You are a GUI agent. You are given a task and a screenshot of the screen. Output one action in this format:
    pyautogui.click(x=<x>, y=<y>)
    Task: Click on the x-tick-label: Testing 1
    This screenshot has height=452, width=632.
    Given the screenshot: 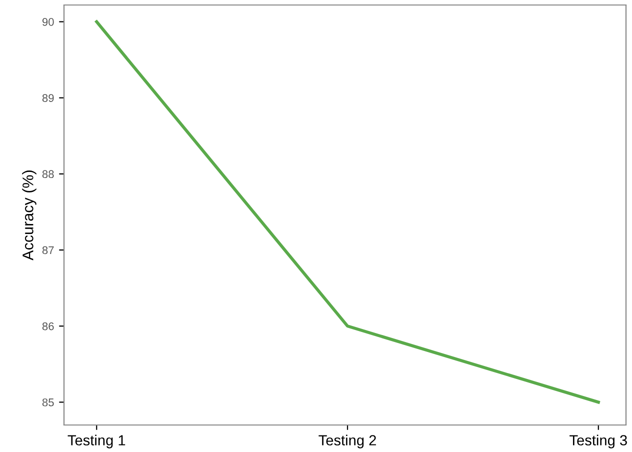 What is the action you would take?
    pyautogui.click(x=97, y=441)
    